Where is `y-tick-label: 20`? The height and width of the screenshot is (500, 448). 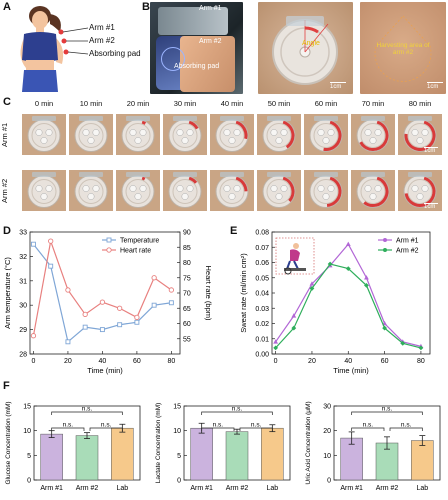 y-tick-label: 20 is located at coordinates (327, 431).